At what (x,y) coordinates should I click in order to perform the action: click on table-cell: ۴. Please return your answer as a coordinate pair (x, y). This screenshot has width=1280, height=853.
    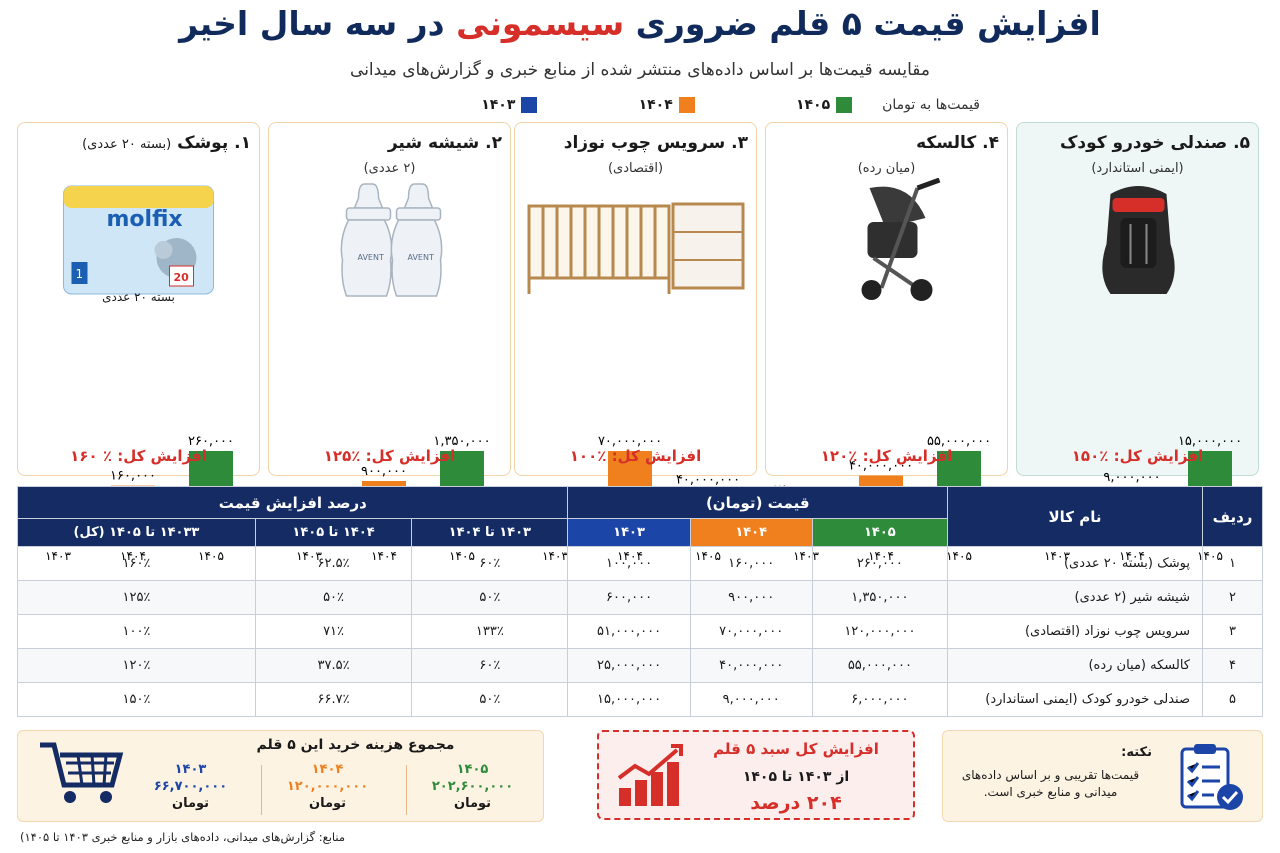
    Looking at the image, I should click on (1232, 665).